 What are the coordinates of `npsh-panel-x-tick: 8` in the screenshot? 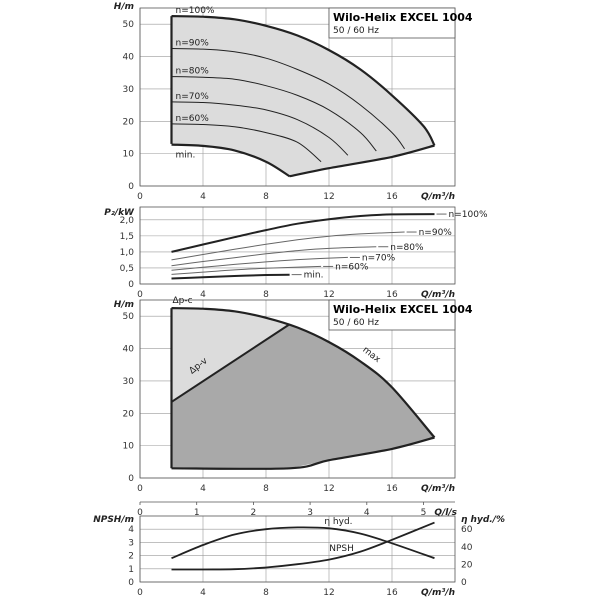 It's located at (266, 593).